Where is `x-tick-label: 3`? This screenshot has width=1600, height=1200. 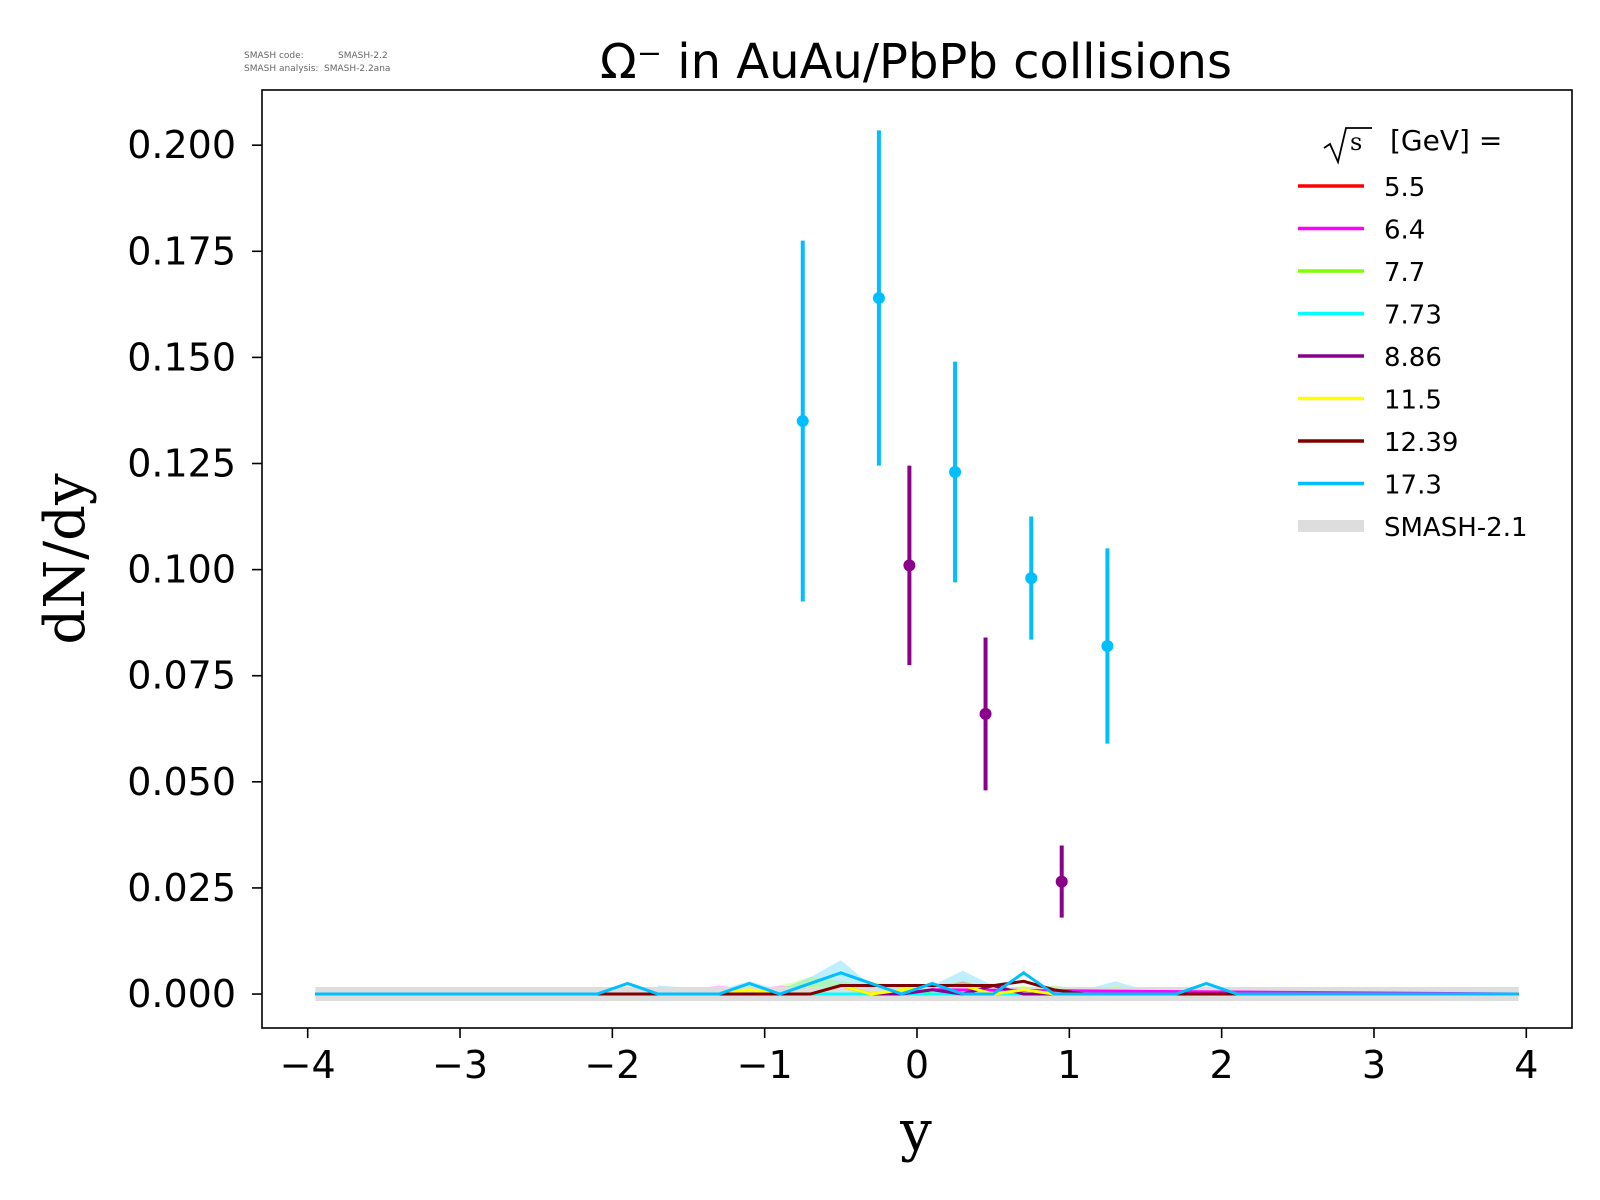 x-tick-label: 3 is located at coordinates (1374, 1065).